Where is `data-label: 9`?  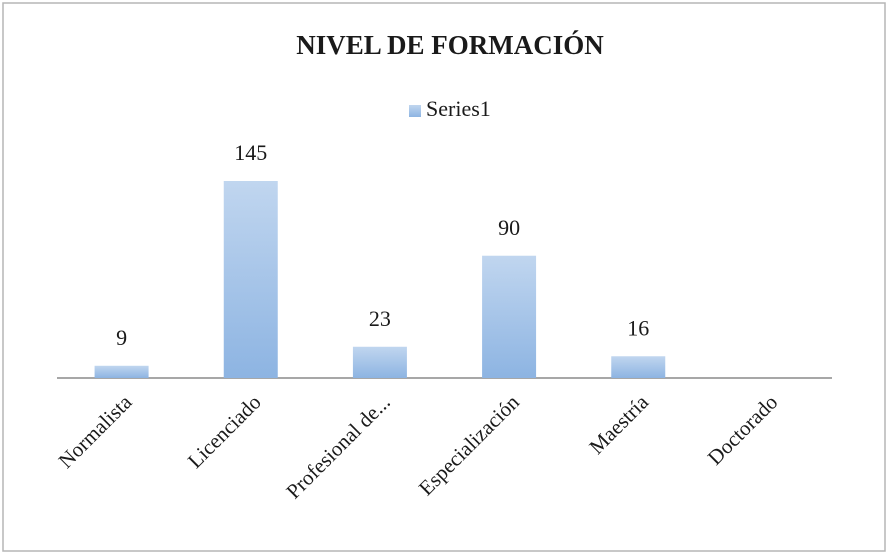
data-label: 9 is located at coordinates (121, 337).